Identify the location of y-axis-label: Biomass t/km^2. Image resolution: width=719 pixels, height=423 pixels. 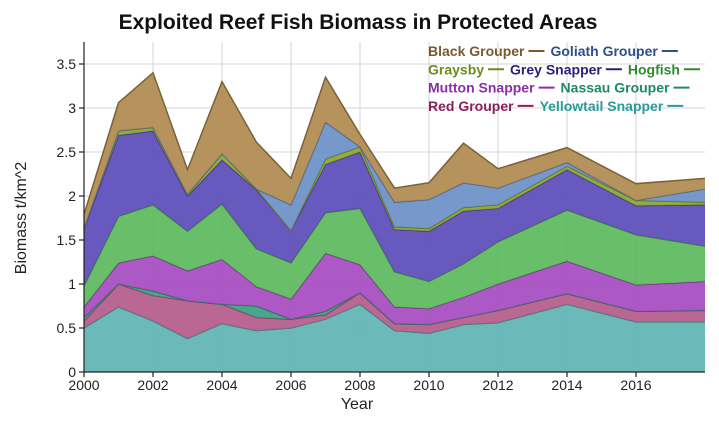
(21, 218).